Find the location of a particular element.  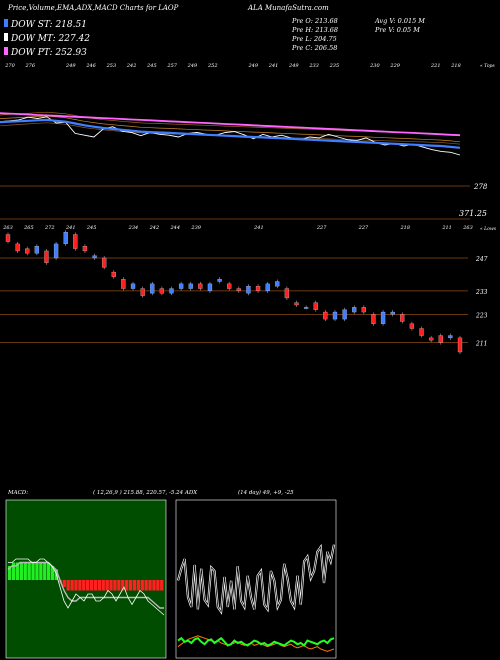

low-label: 241 is located at coordinates (258, 228).